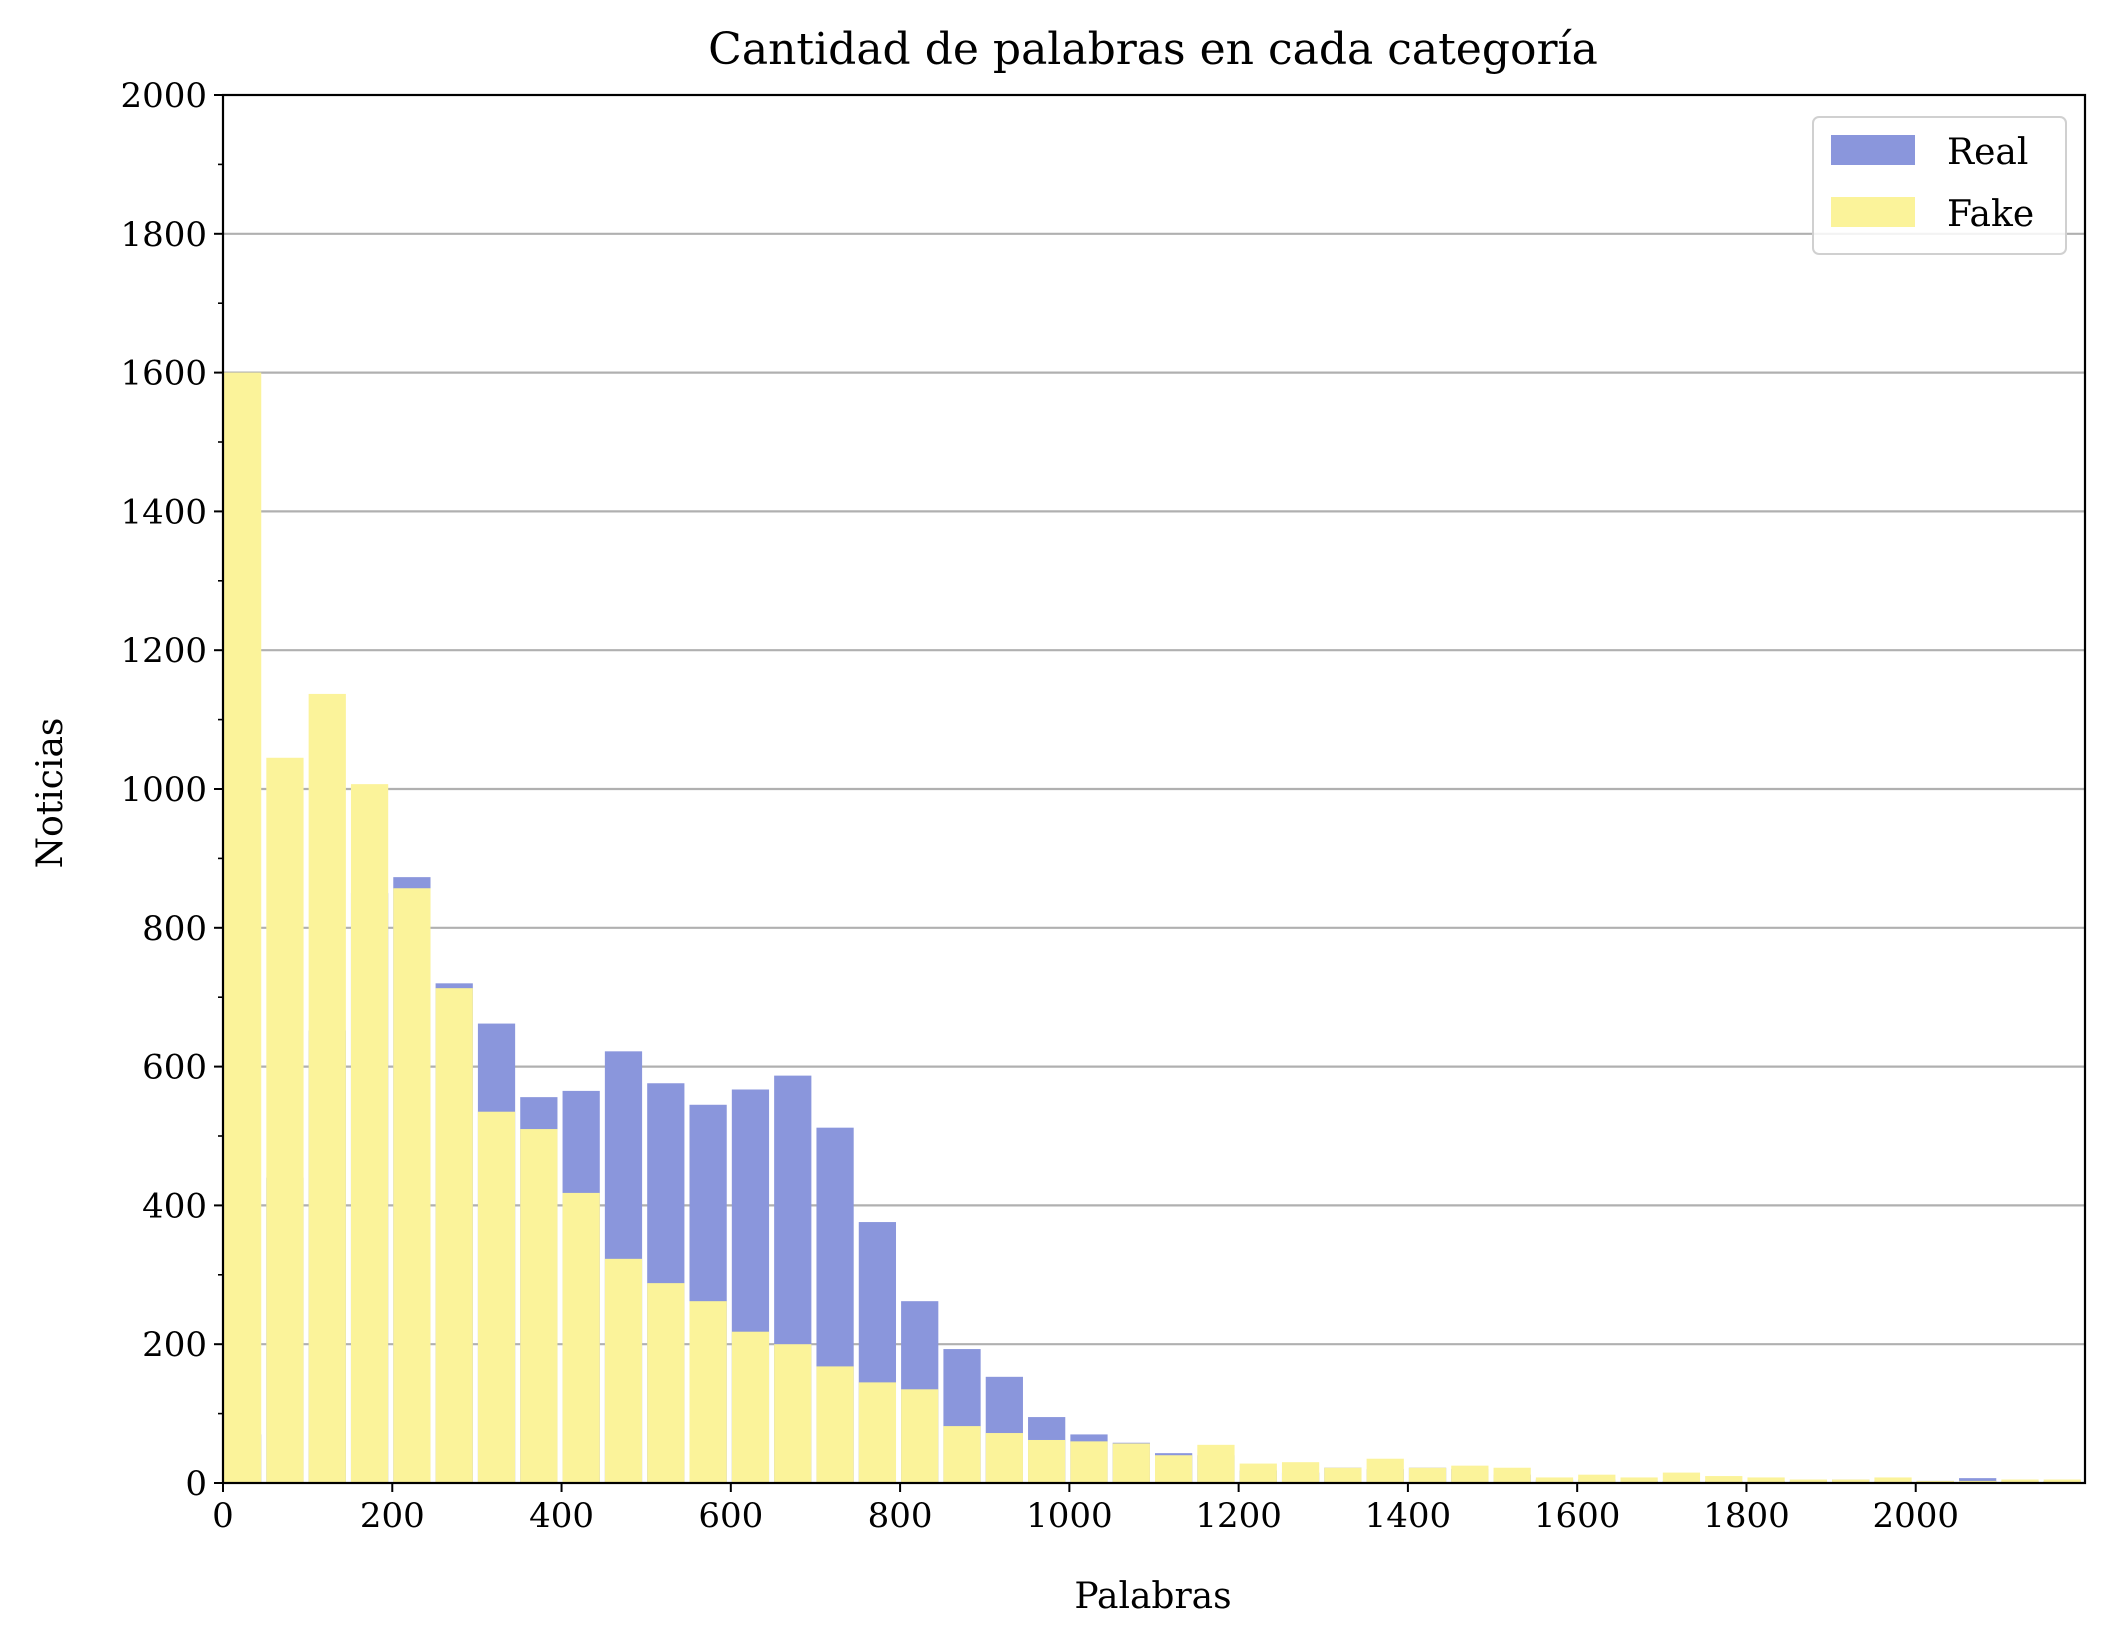 This screenshot has height=1641, width=2113. Describe the element at coordinates (1069, 1516) in the screenshot. I see `x-tick-label: 1000` at that location.